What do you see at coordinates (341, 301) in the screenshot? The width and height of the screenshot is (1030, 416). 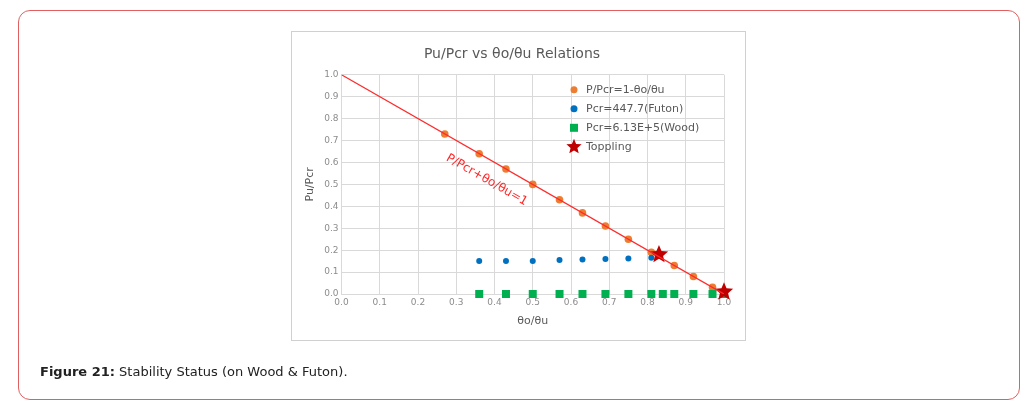 I see `x-tick-label: 0.0` at bounding box center [341, 301].